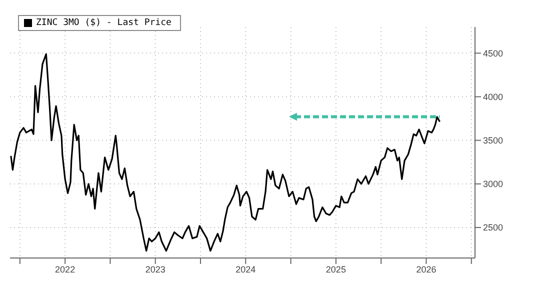 This screenshot has height=288, width=537. I want to click on x-tick-label: 2025, so click(336, 269).